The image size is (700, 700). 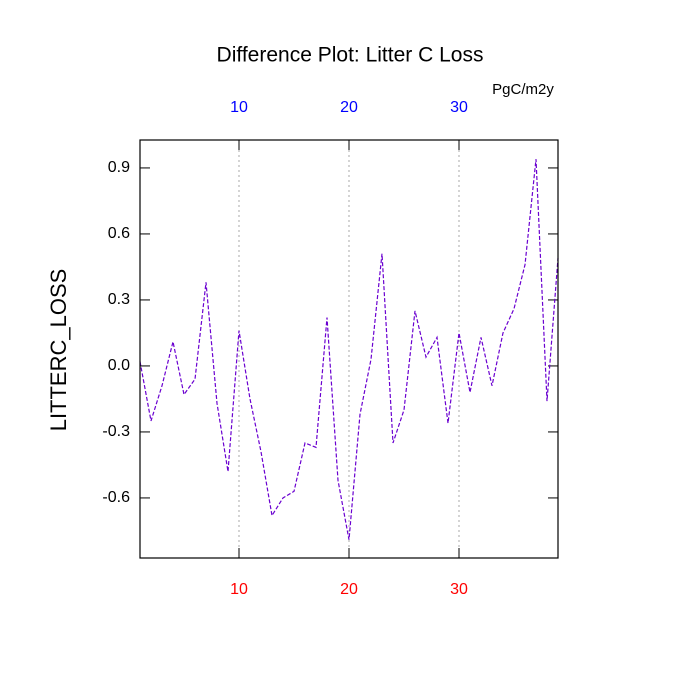 I want to click on x-tick-label: 10, so click(x=239, y=589).